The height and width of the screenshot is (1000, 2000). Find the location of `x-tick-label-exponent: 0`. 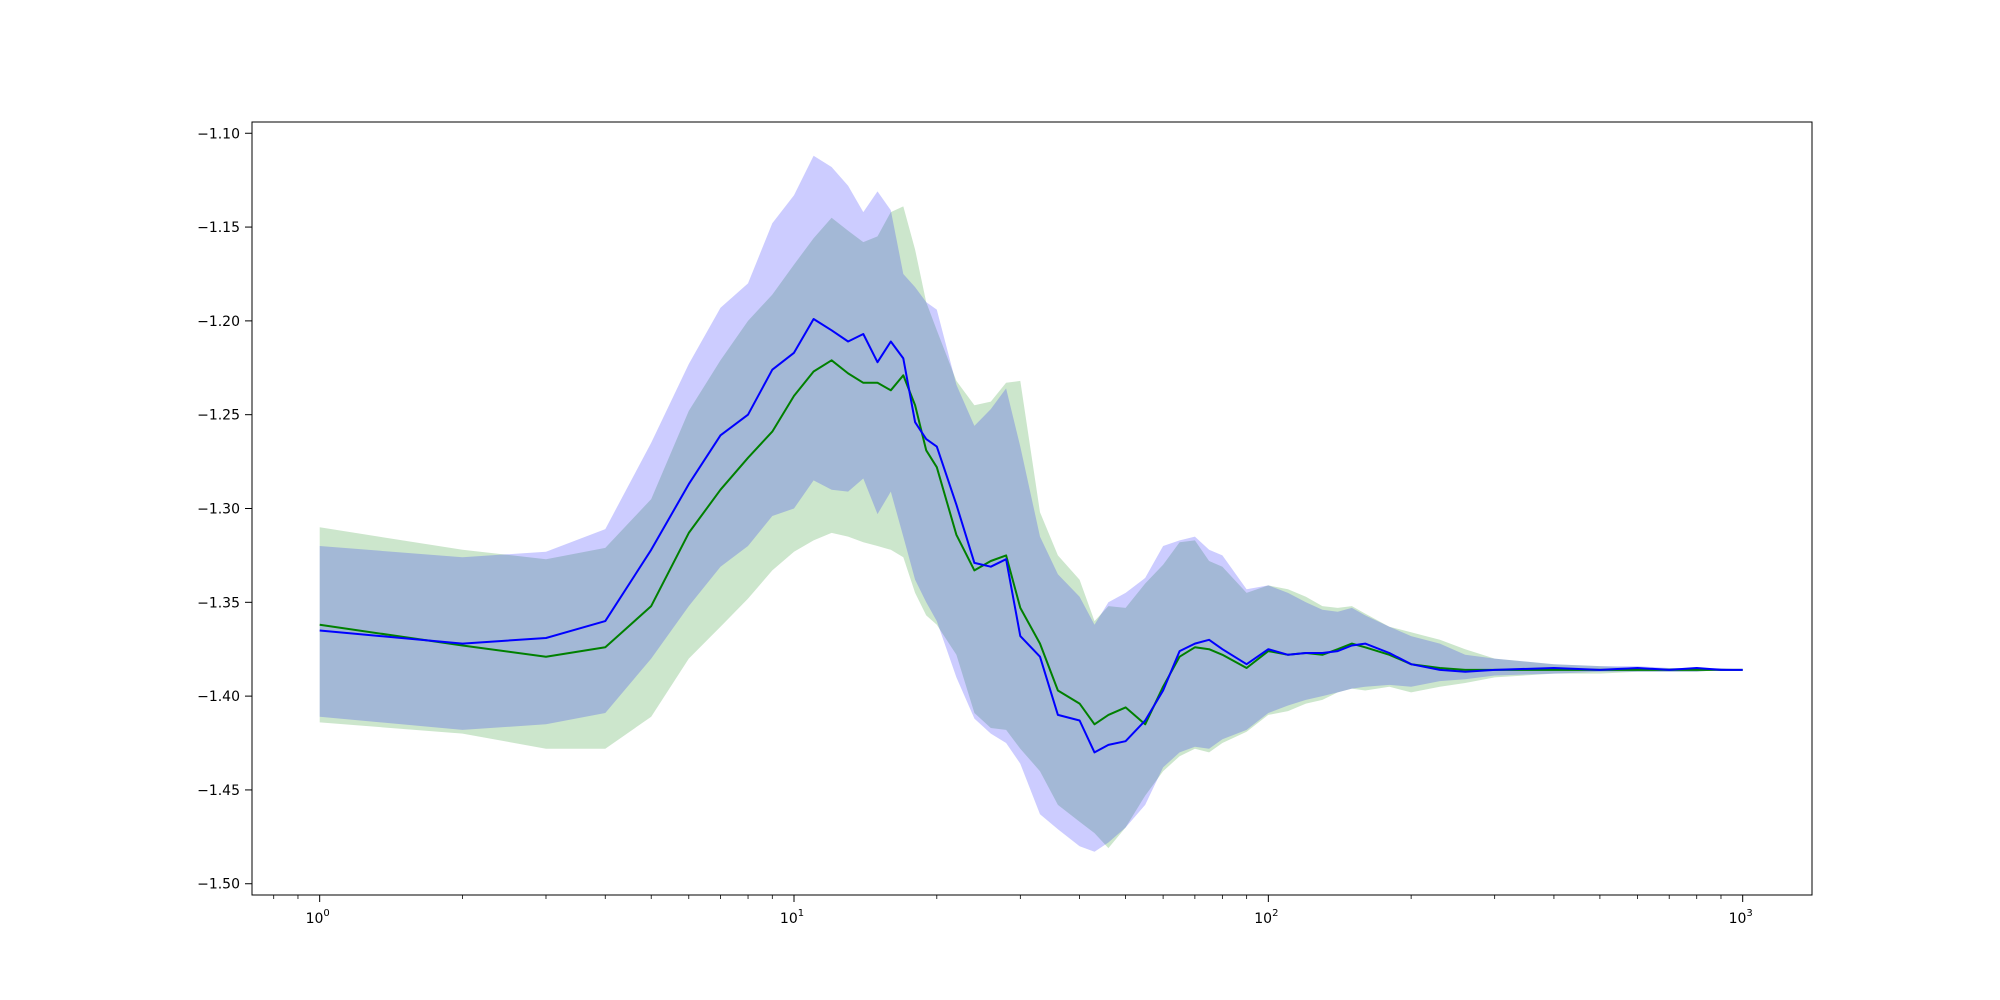

x-tick-label-exponent: 0 is located at coordinates (326, 913).